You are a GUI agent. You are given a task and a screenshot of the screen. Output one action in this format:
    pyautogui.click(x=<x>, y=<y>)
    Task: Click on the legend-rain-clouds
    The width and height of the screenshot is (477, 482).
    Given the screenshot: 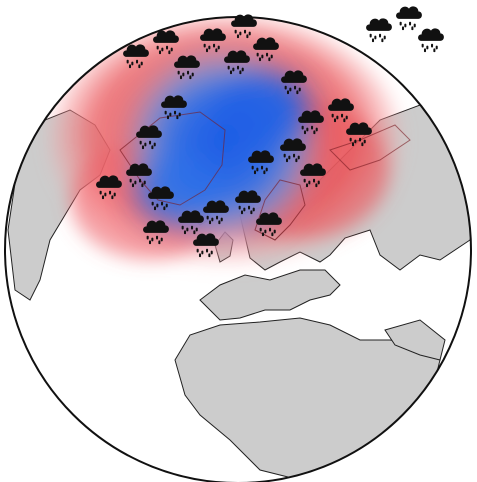 What is the action you would take?
    pyautogui.click(x=405, y=29)
    